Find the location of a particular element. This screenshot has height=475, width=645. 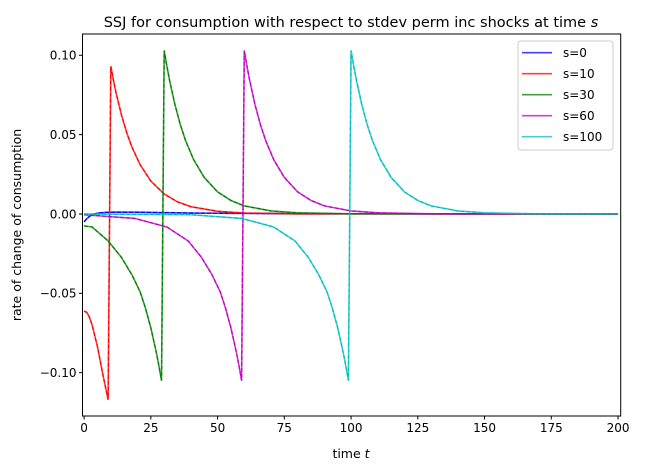

legend-label-3: s=60 is located at coordinates (579, 116).